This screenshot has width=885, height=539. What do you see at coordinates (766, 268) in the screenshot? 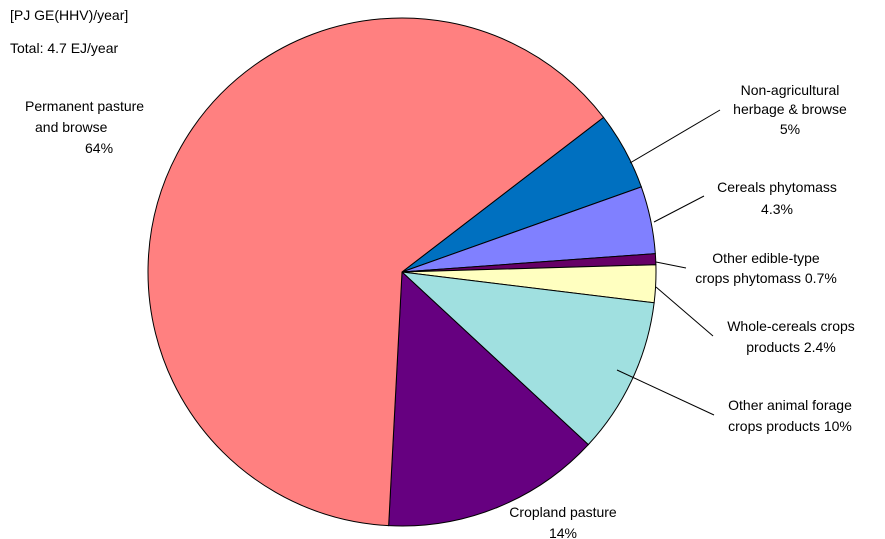
I see `slice-label: Other edible-type crops phytomass 0.7%` at bounding box center [766, 268].